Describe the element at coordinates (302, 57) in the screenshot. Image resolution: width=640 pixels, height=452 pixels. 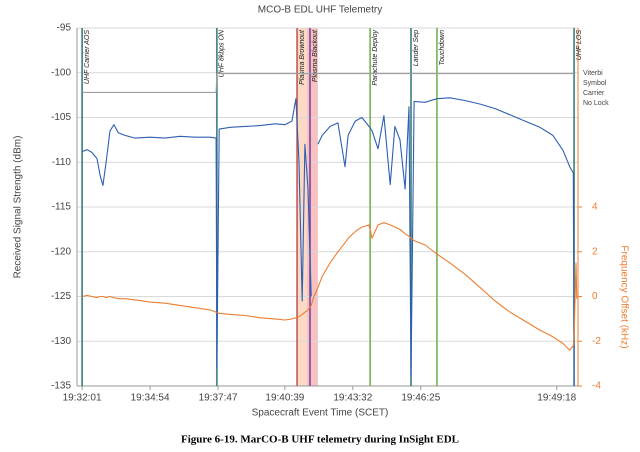
I see `event-label: Plasma Brownout` at that location.